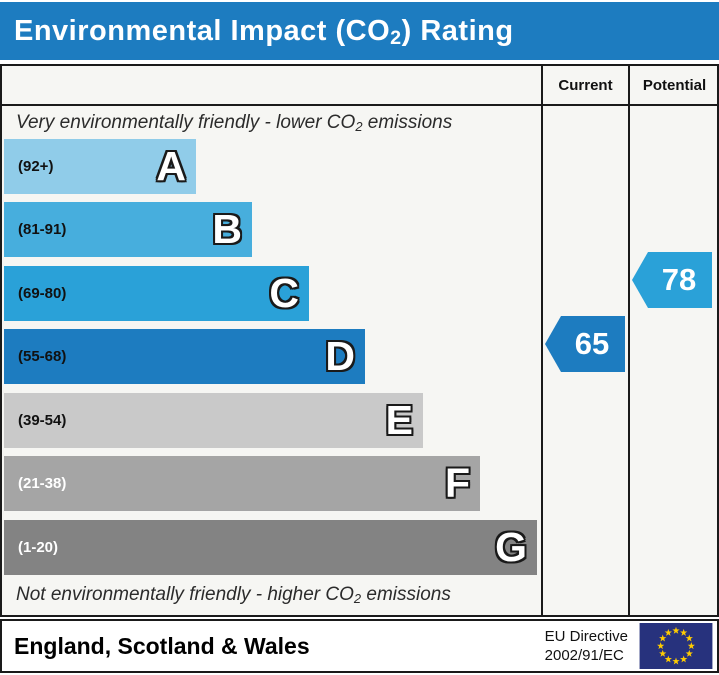 This screenshot has width=719, height=675. What do you see at coordinates (340, 356) in the screenshot?
I see `band-letter: D` at bounding box center [340, 356].